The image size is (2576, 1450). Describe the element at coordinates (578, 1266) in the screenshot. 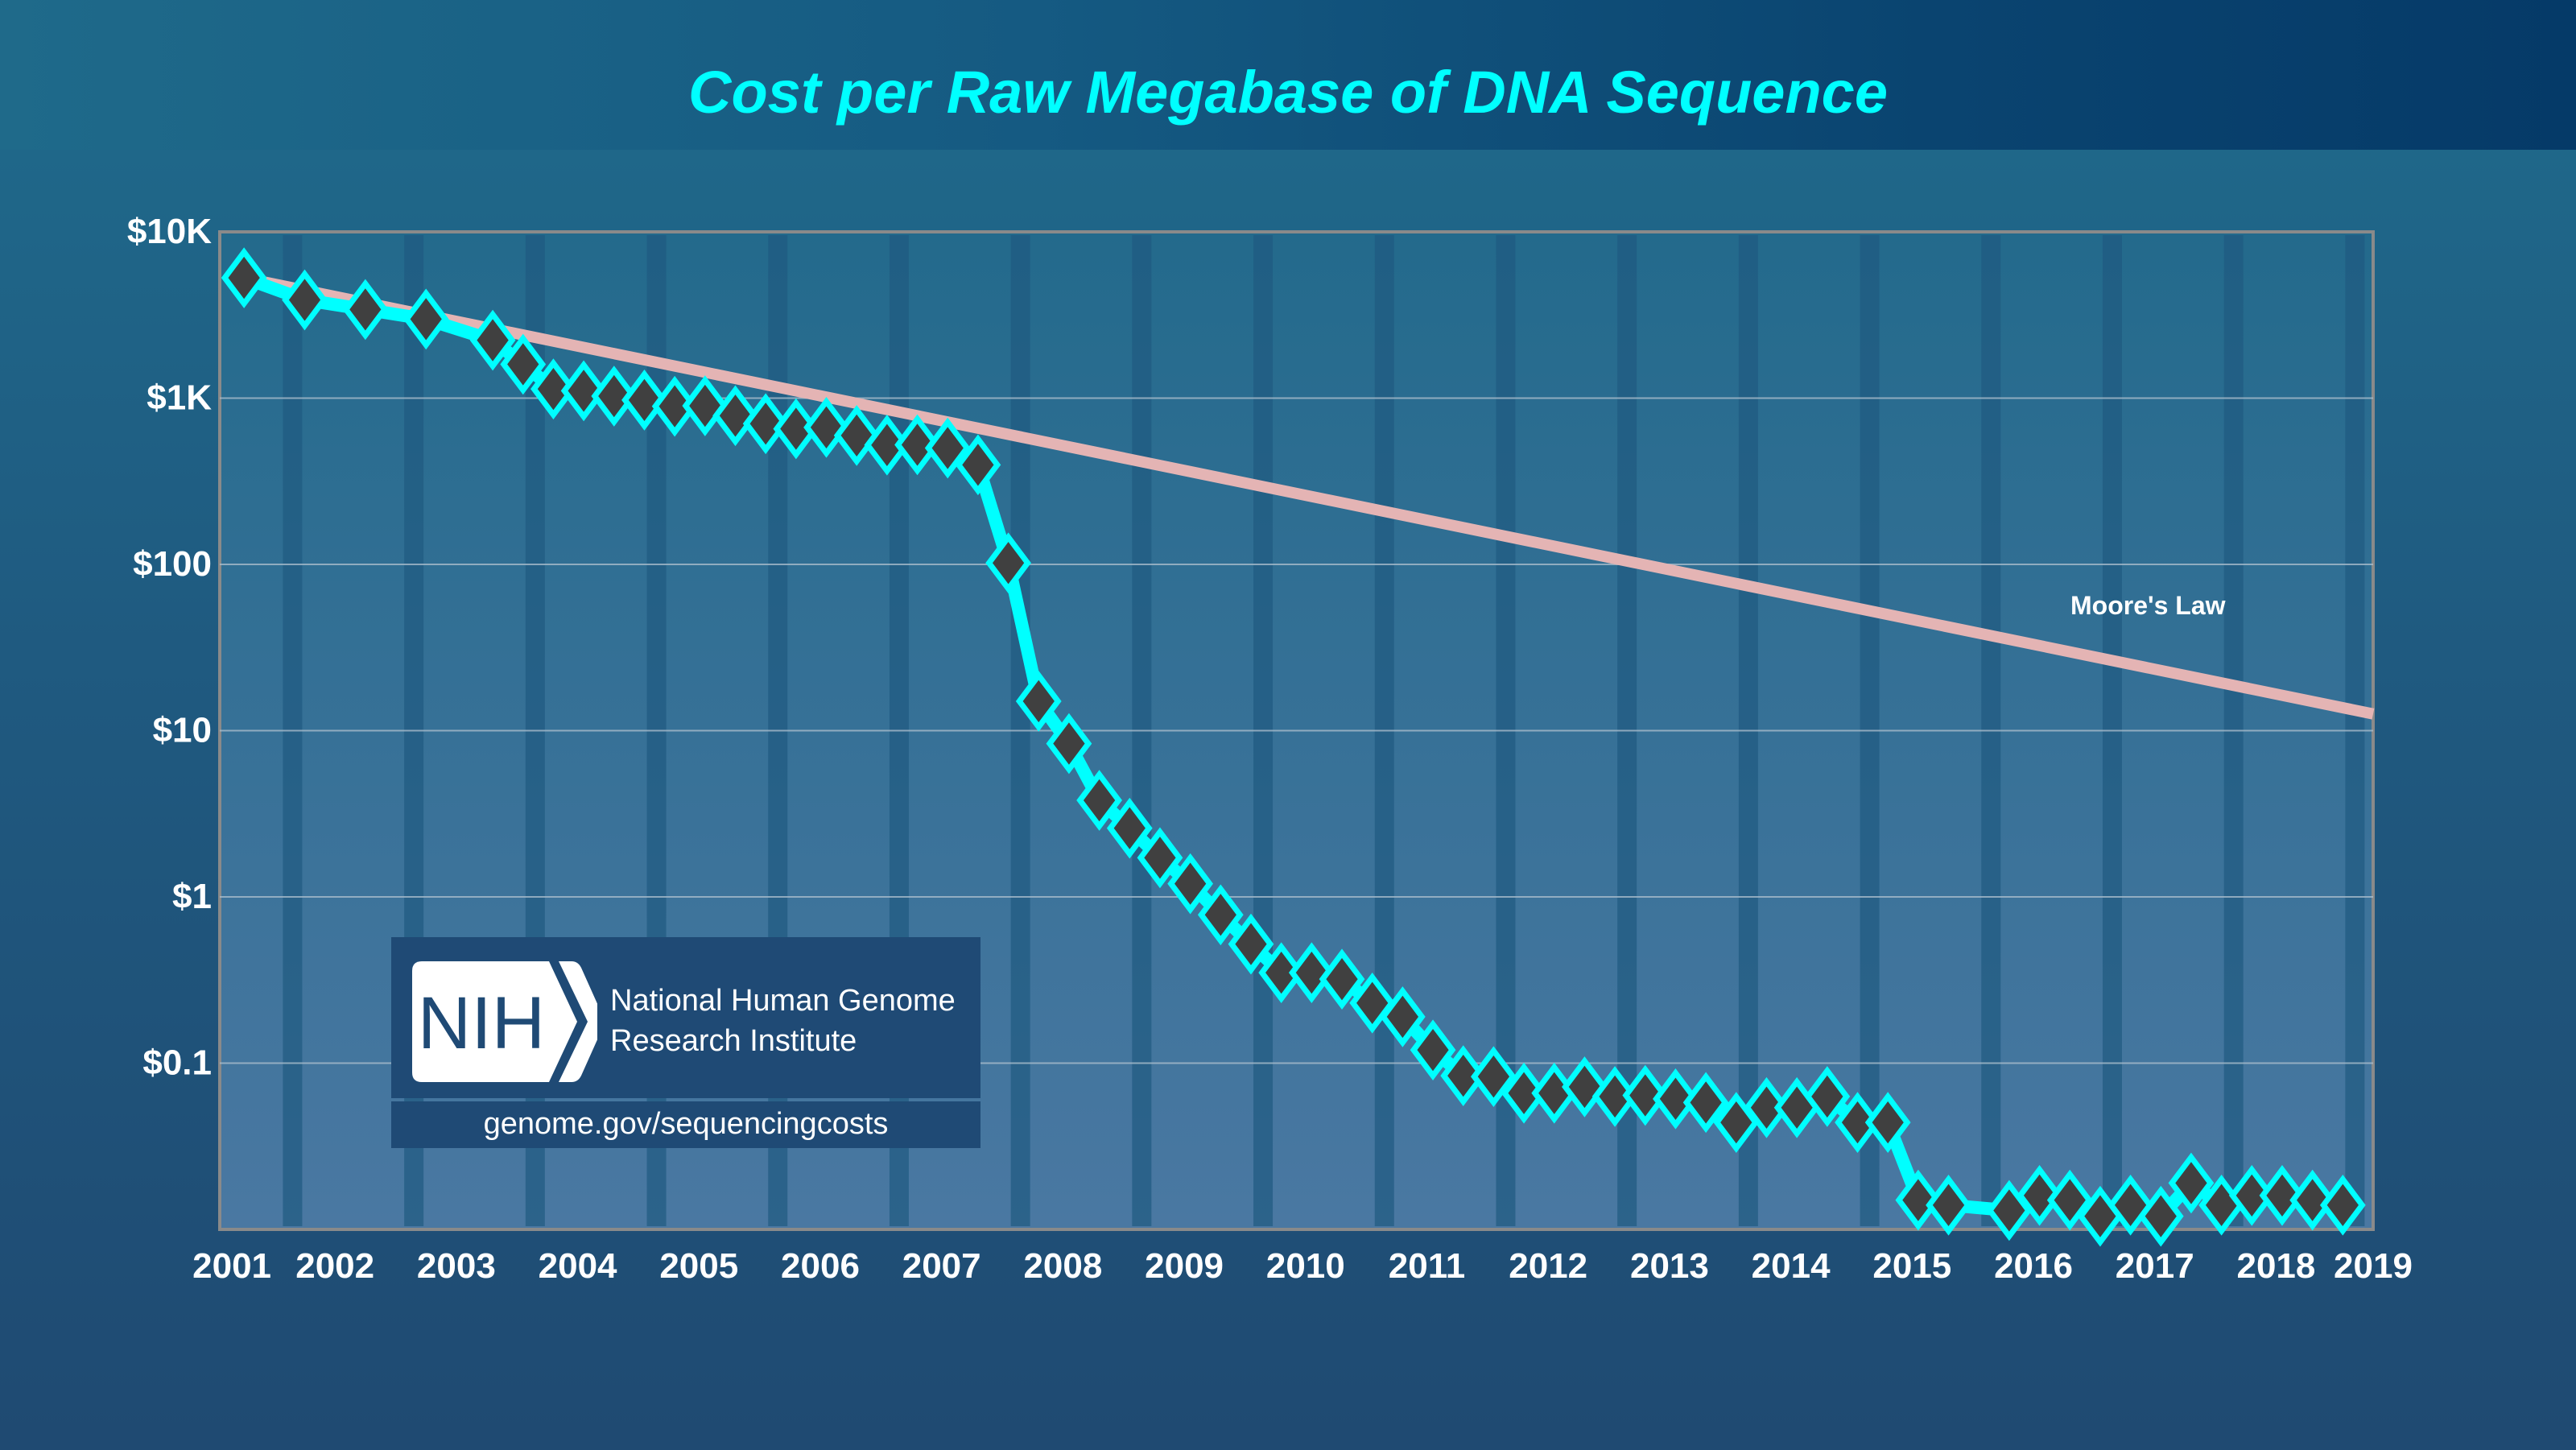

I see `x-tick-label: 2004` at that location.